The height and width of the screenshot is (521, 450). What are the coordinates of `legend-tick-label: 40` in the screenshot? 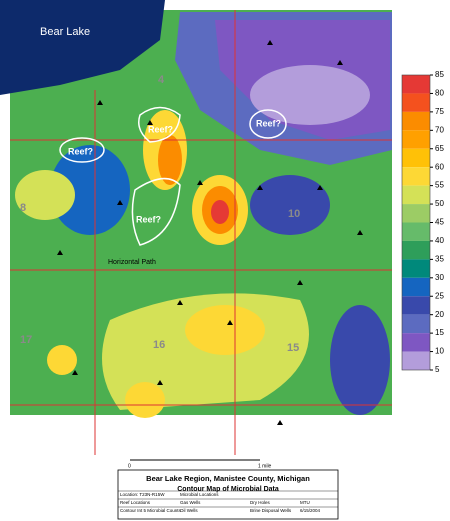 It's located at (439, 240).